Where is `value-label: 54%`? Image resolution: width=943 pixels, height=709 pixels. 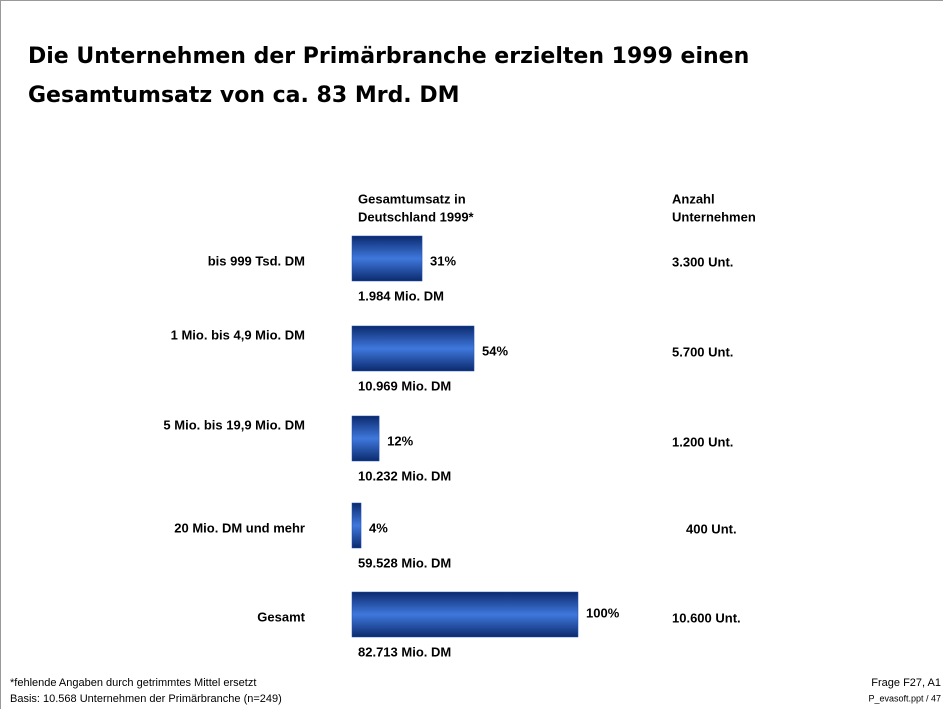 value-label: 54% is located at coordinates (495, 350).